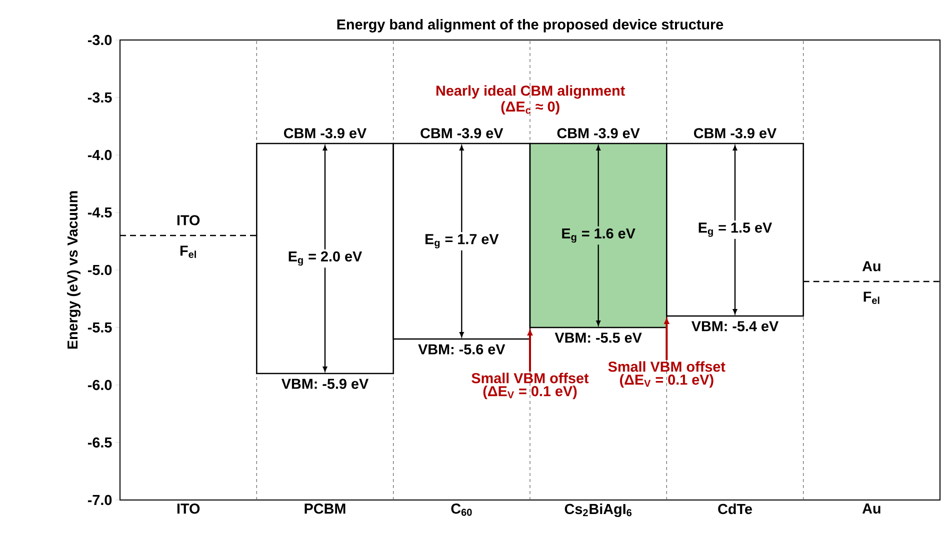  I want to click on x-tick-label: PCBM, so click(325, 509).